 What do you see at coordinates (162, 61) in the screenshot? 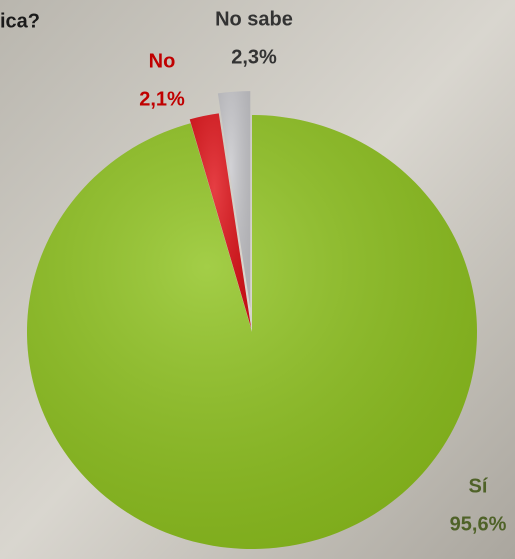
I see `category-label: No` at bounding box center [162, 61].